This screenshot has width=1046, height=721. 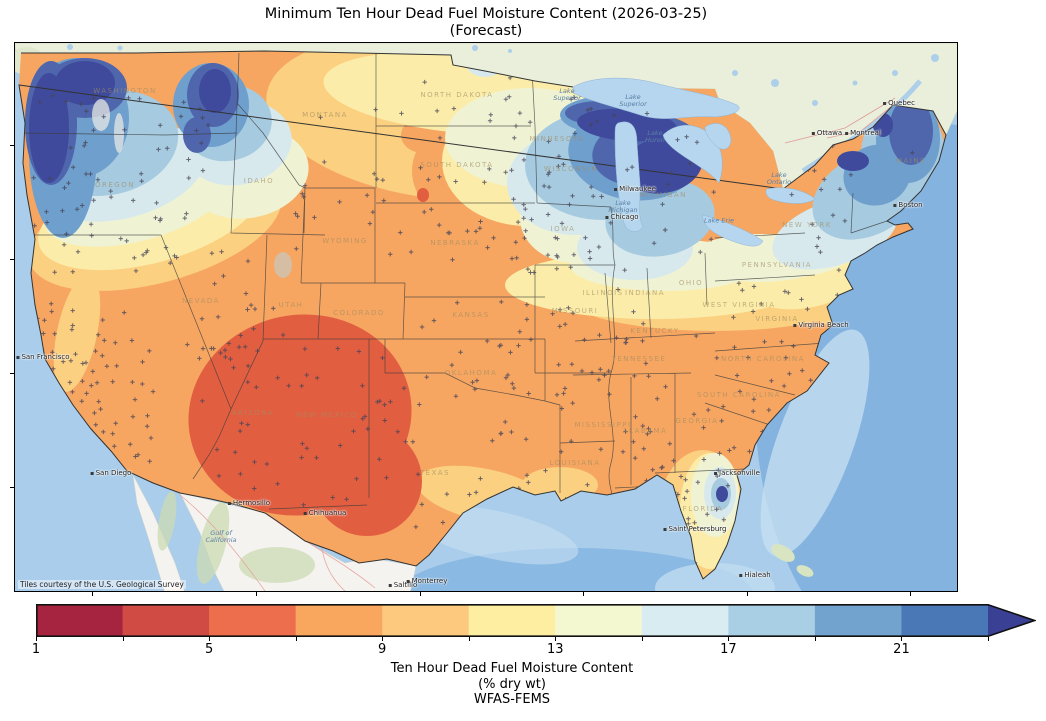 I want to click on colorbar-tick-label-9: 9, so click(x=382, y=649).